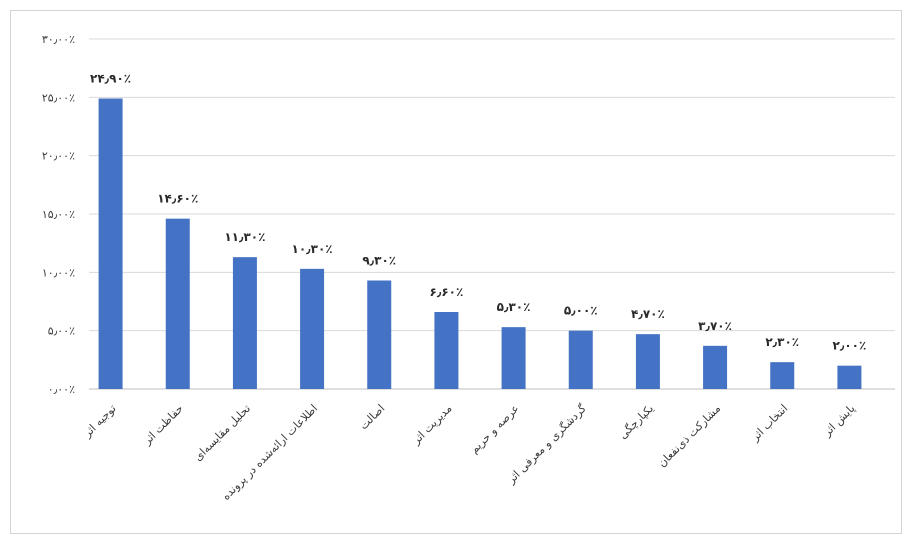 The width and height of the screenshot is (913, 542). I want to click on y-tick-label: ۳۰٫۰۰٪, so click(58, 39).